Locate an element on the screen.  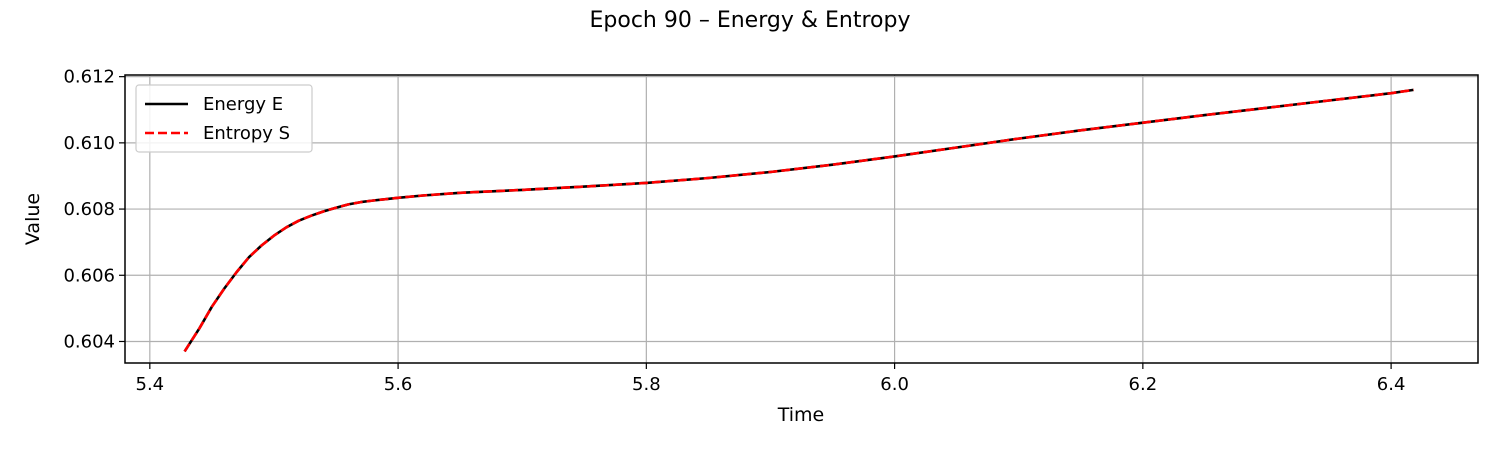
x-tick-label: 5.4 is located at coordinates (150, 384).